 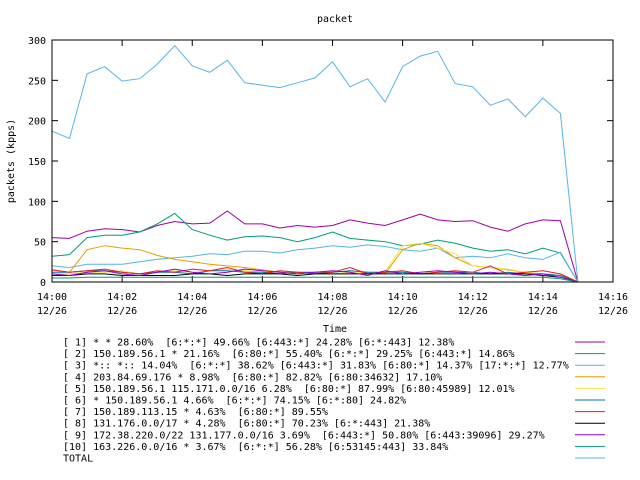 What do you see at coordinates (40, 243) in the screenshot?
I see `y-tick-label: 50` at bounding box center [40, 243].